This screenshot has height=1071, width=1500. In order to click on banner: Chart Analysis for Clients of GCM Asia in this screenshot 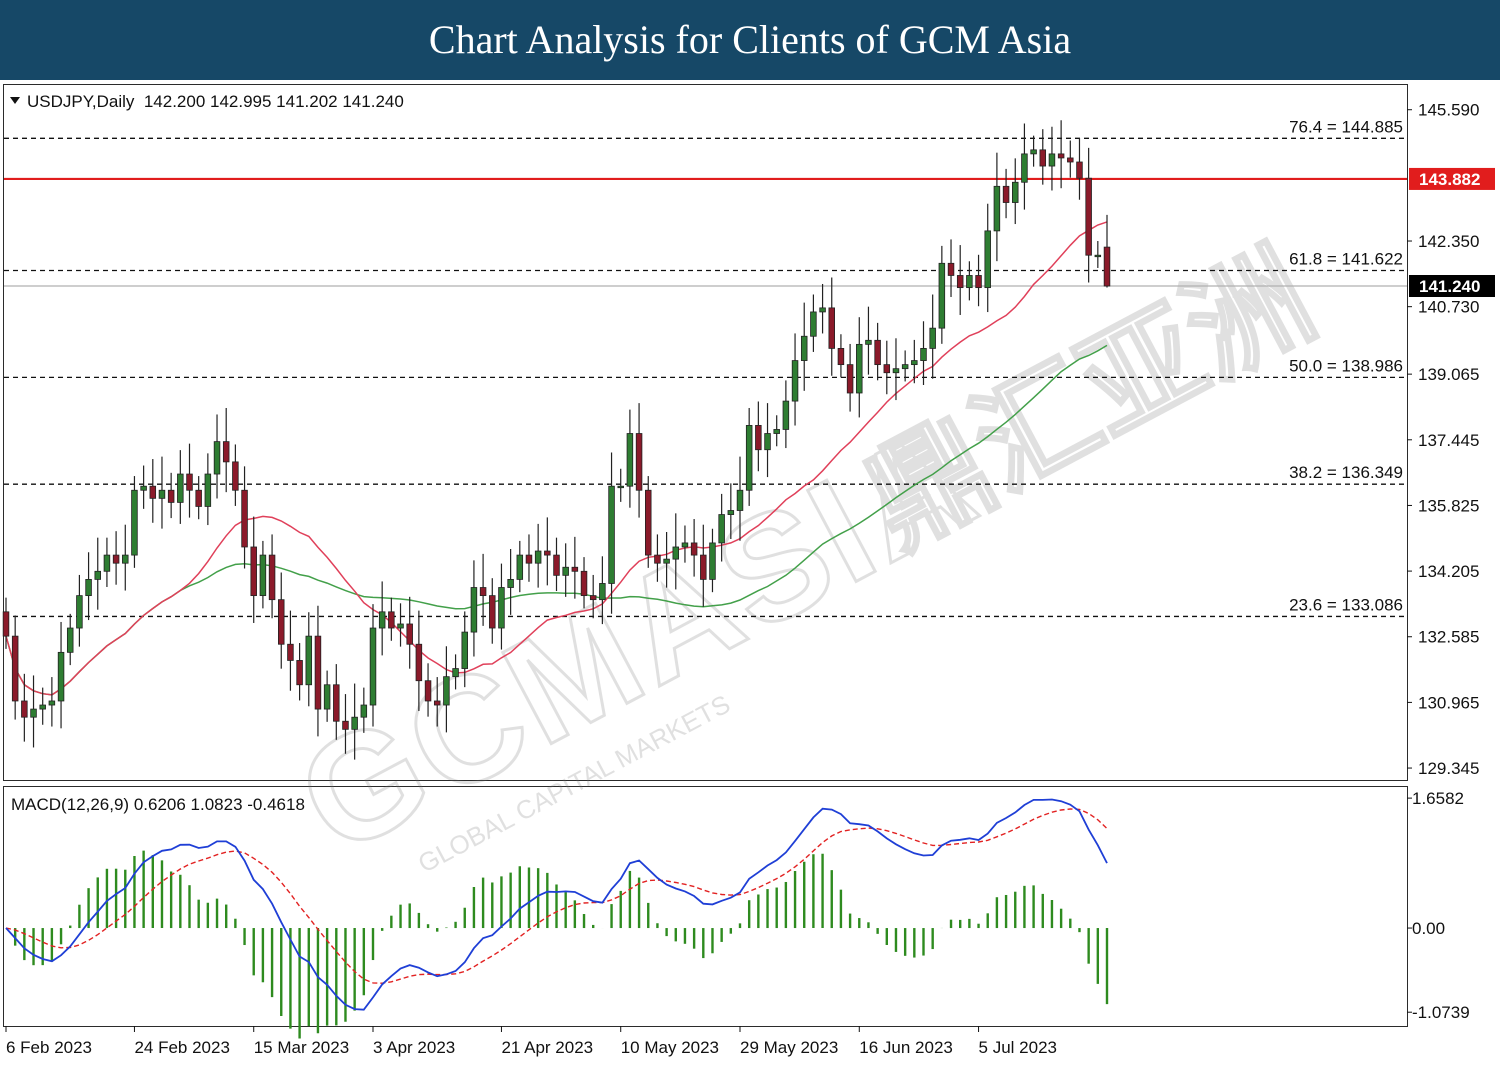, I will do `click(750, 40)`.